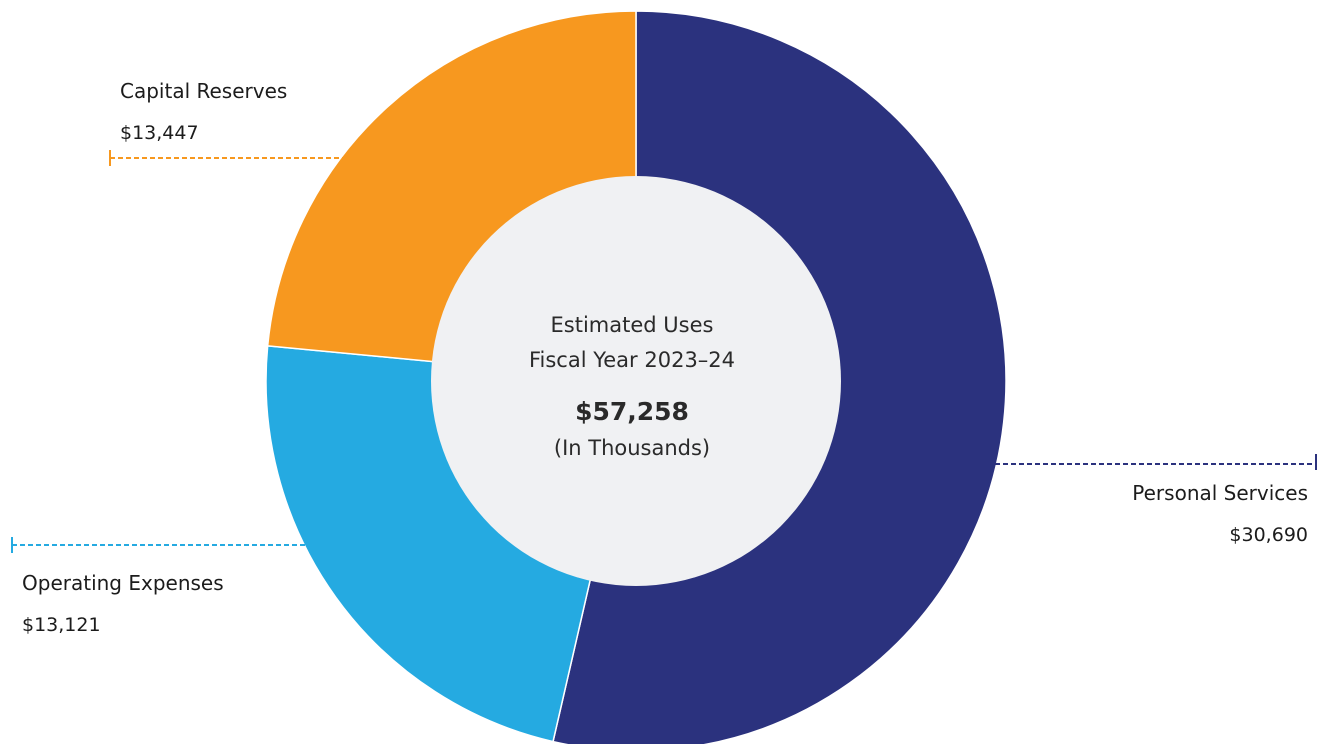 Image resolution: width=1323 pixels, height=744 pixels. Describe the element at coordinates (159, 133) in the screenshot. I see `slice-value-capital-reserves: $13,447` at that location.